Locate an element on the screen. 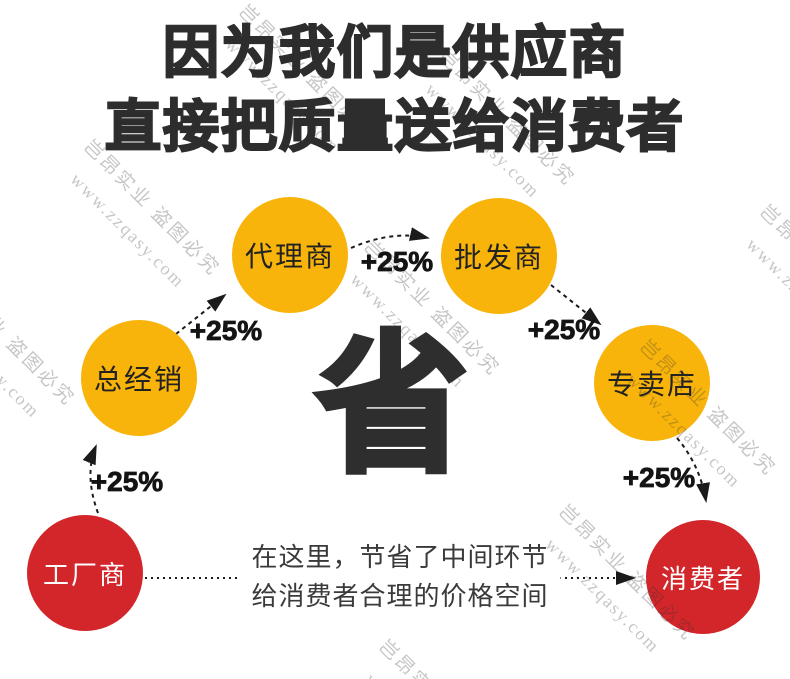 The image size is (790, 679). arrow-wholesaler-to-store is located at coordinates (576, 305).